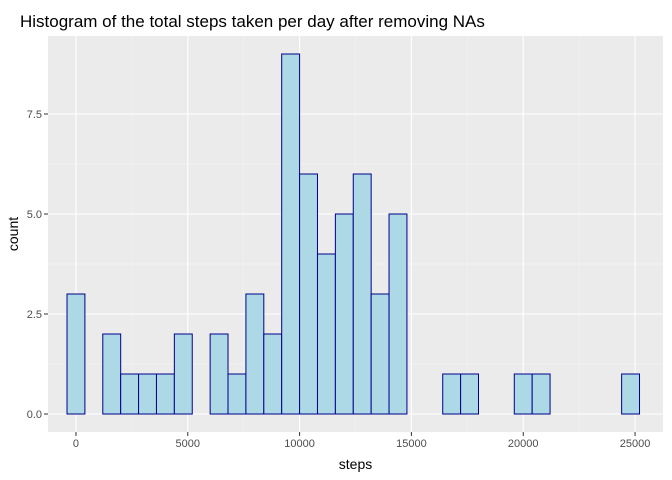 The image size is (672, 480). I want to click on y-axis: 0.0 2.5 5.0 7.5, so click(37, 265).